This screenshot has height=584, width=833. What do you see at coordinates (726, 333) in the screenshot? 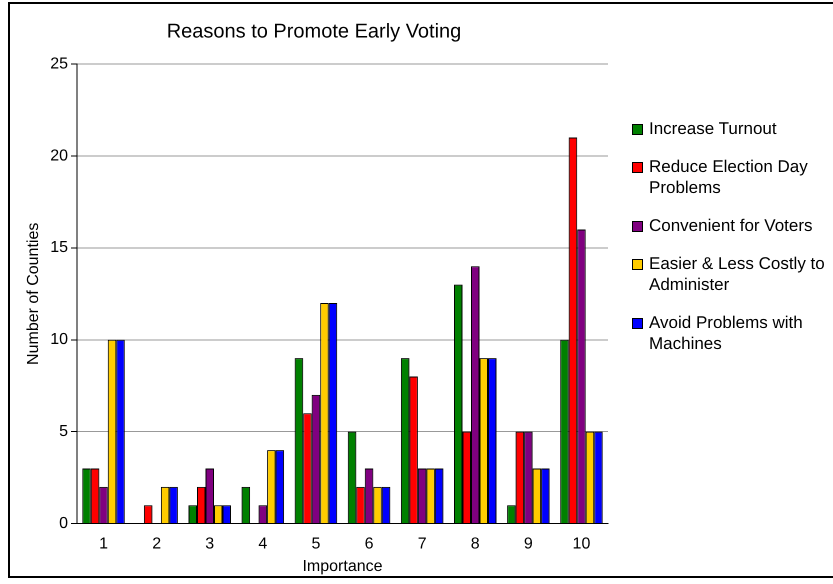
I see `legend-label: Avoid Problems with Machines` at bounding box center [726, 333].